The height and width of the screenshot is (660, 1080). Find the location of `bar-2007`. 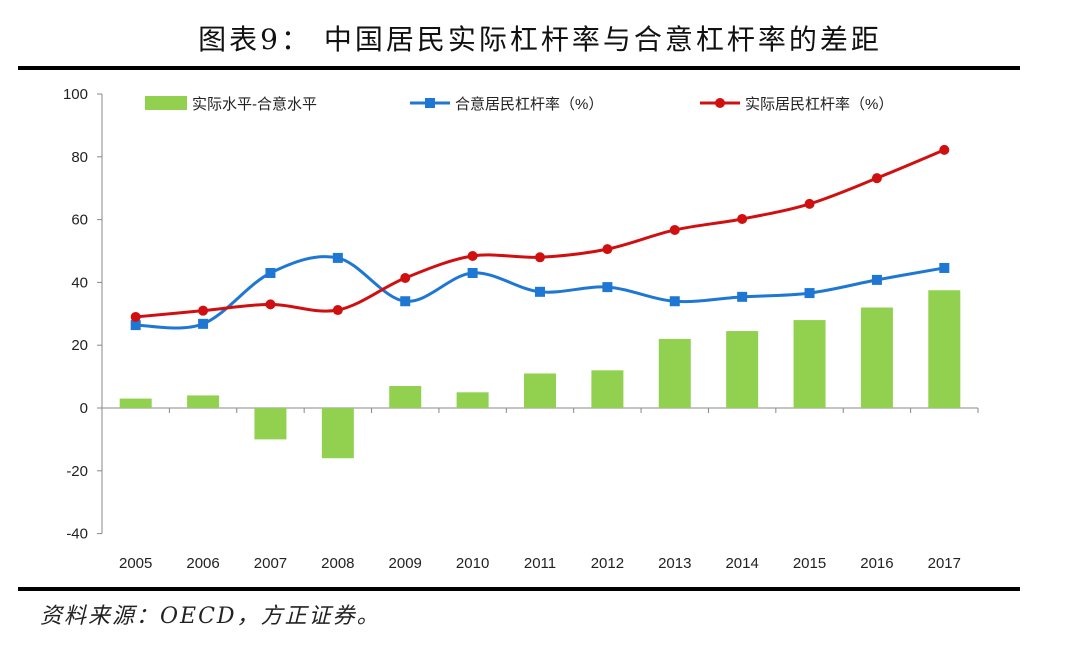

bar-2007 is located at coordinates (270, 424).